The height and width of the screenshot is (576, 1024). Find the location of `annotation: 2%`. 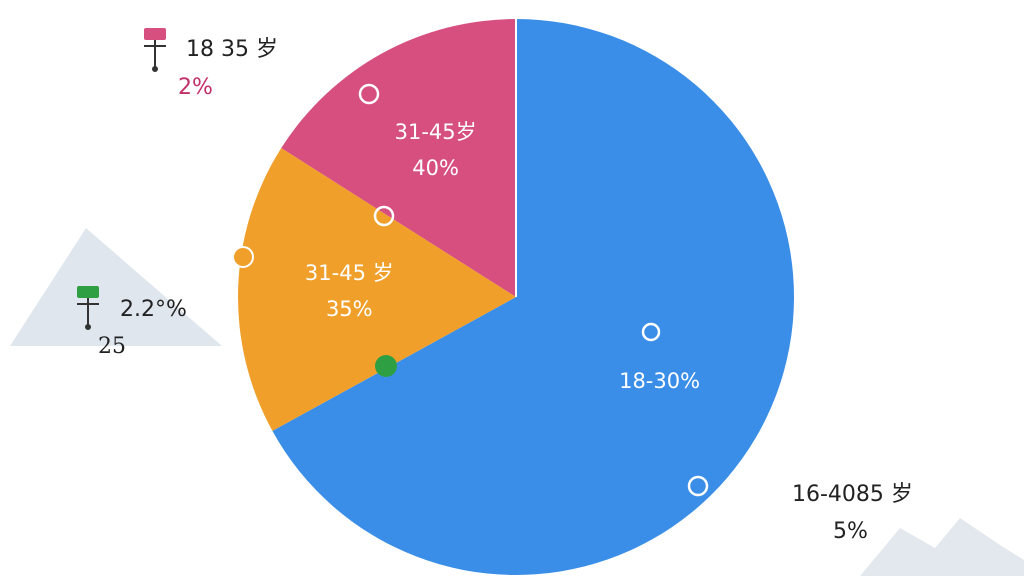

annotation: 2% is located at coordinates (195, 87).